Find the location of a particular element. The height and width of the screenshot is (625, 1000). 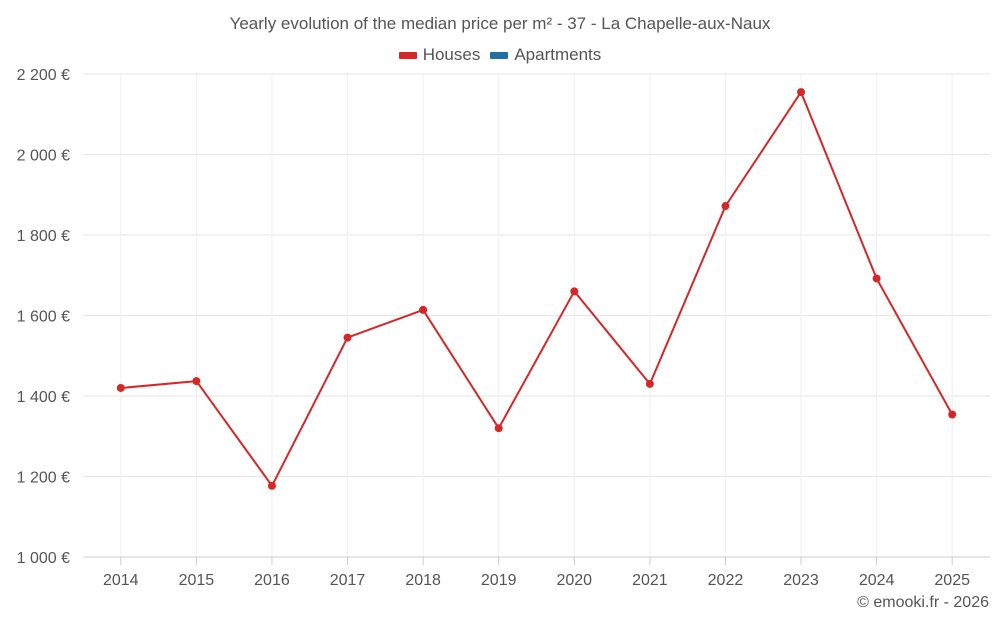

chart-credit: © emooki.fr - 2026 is located at coordinates (923, 602).